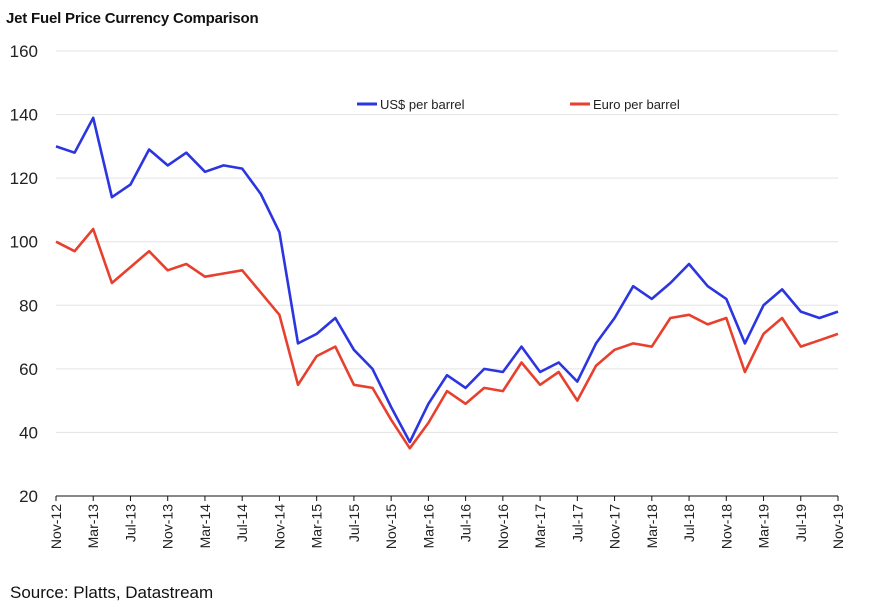 The image size is (870, 616). What do you see at coordinates (428, 526) in the screenshot?
I see `x-tick-label: Mar-16` at bounding box center [428, 526].